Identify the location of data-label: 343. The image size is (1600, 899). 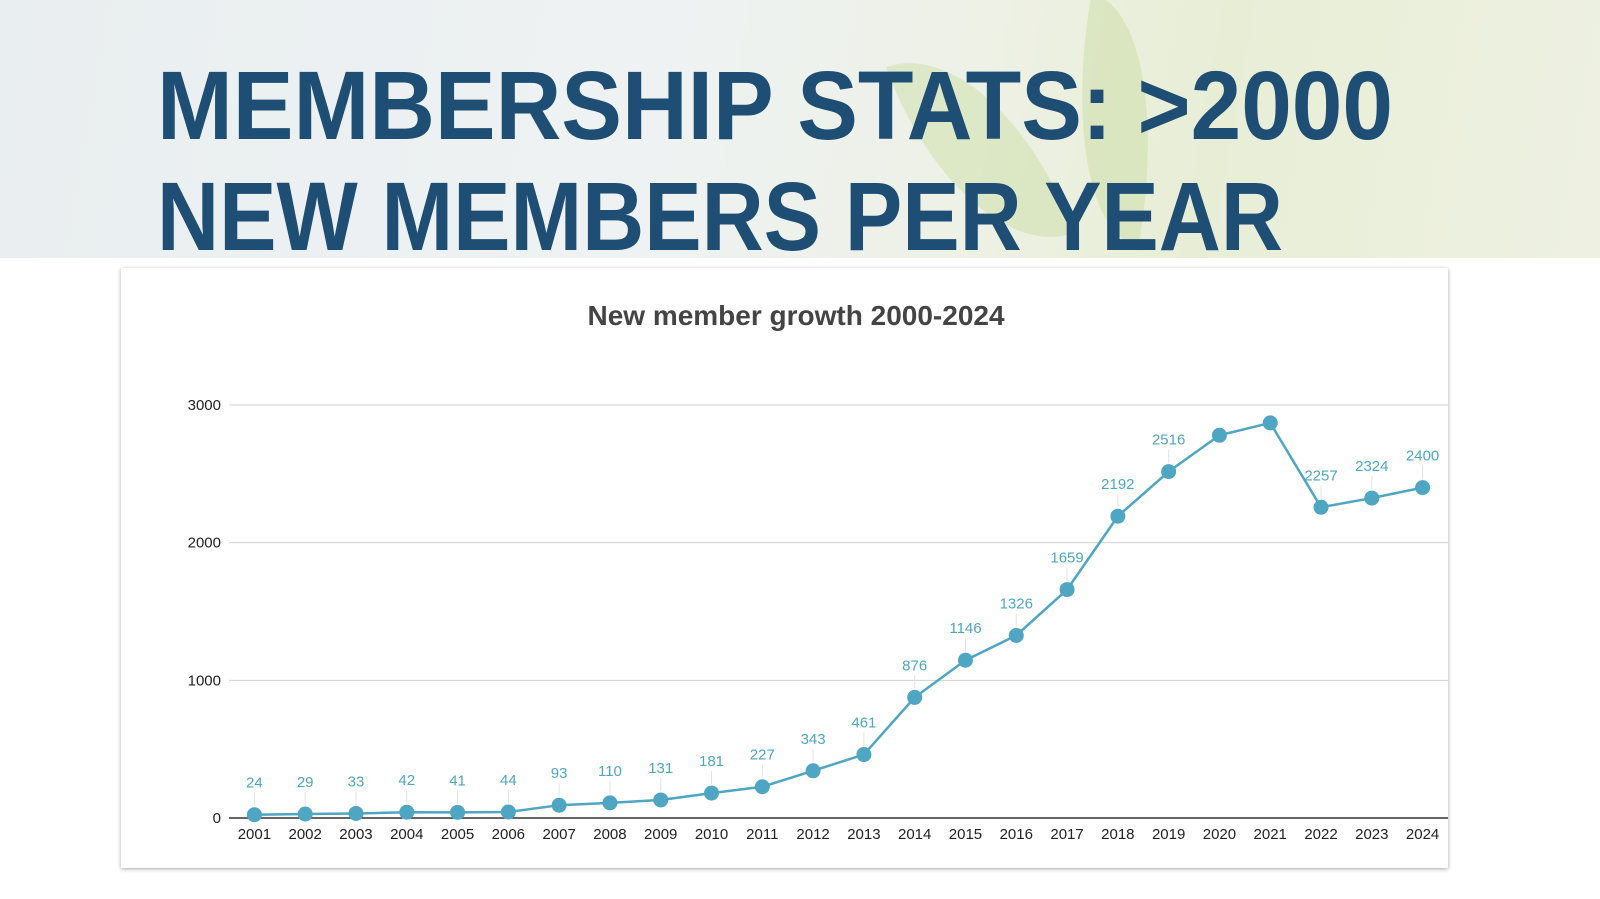
(813, 739).